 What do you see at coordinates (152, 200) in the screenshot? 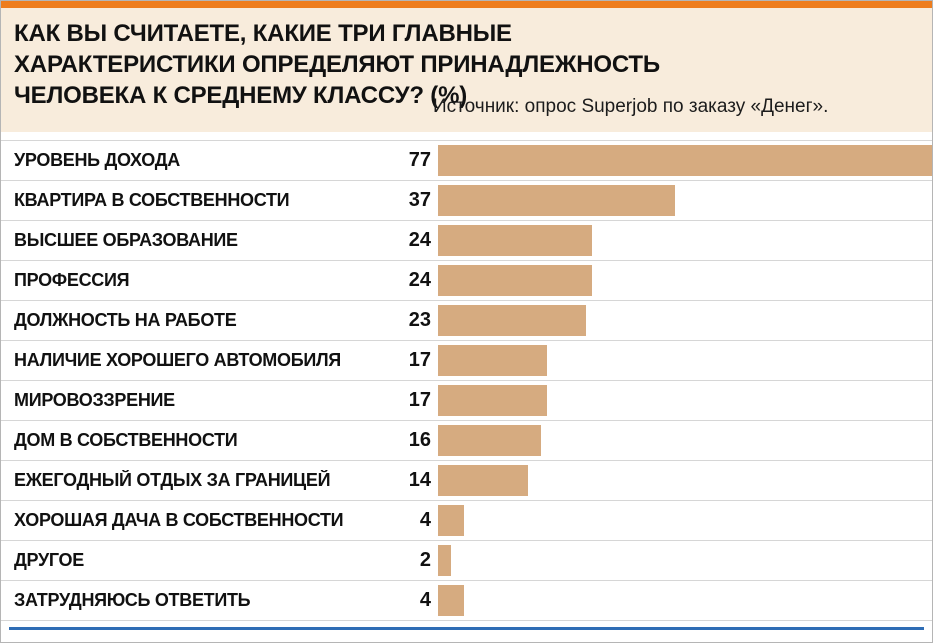
I see `category-label: КВАРТИРА В СОБСТВЕННОСТИ` at bounding box center [152, 200].